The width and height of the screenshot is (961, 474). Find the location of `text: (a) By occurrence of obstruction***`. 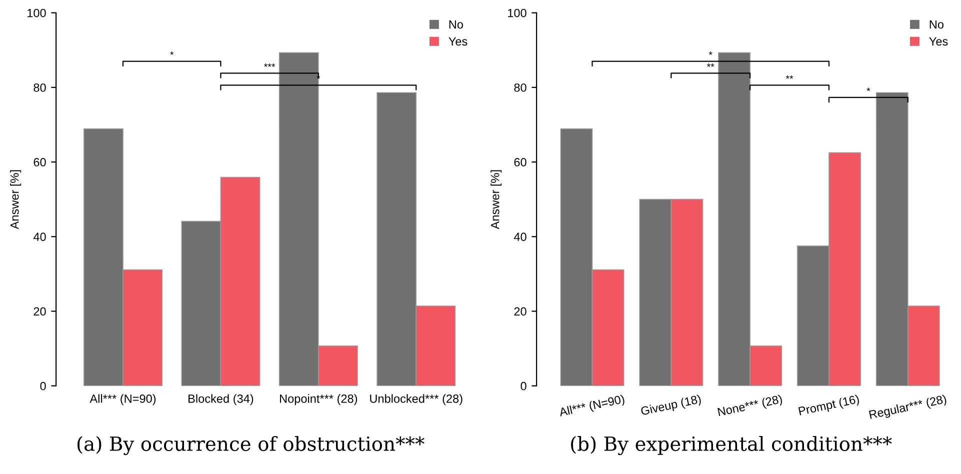

text: (a) By occurrence of obstruction*** is located at coordinates (250, 446).